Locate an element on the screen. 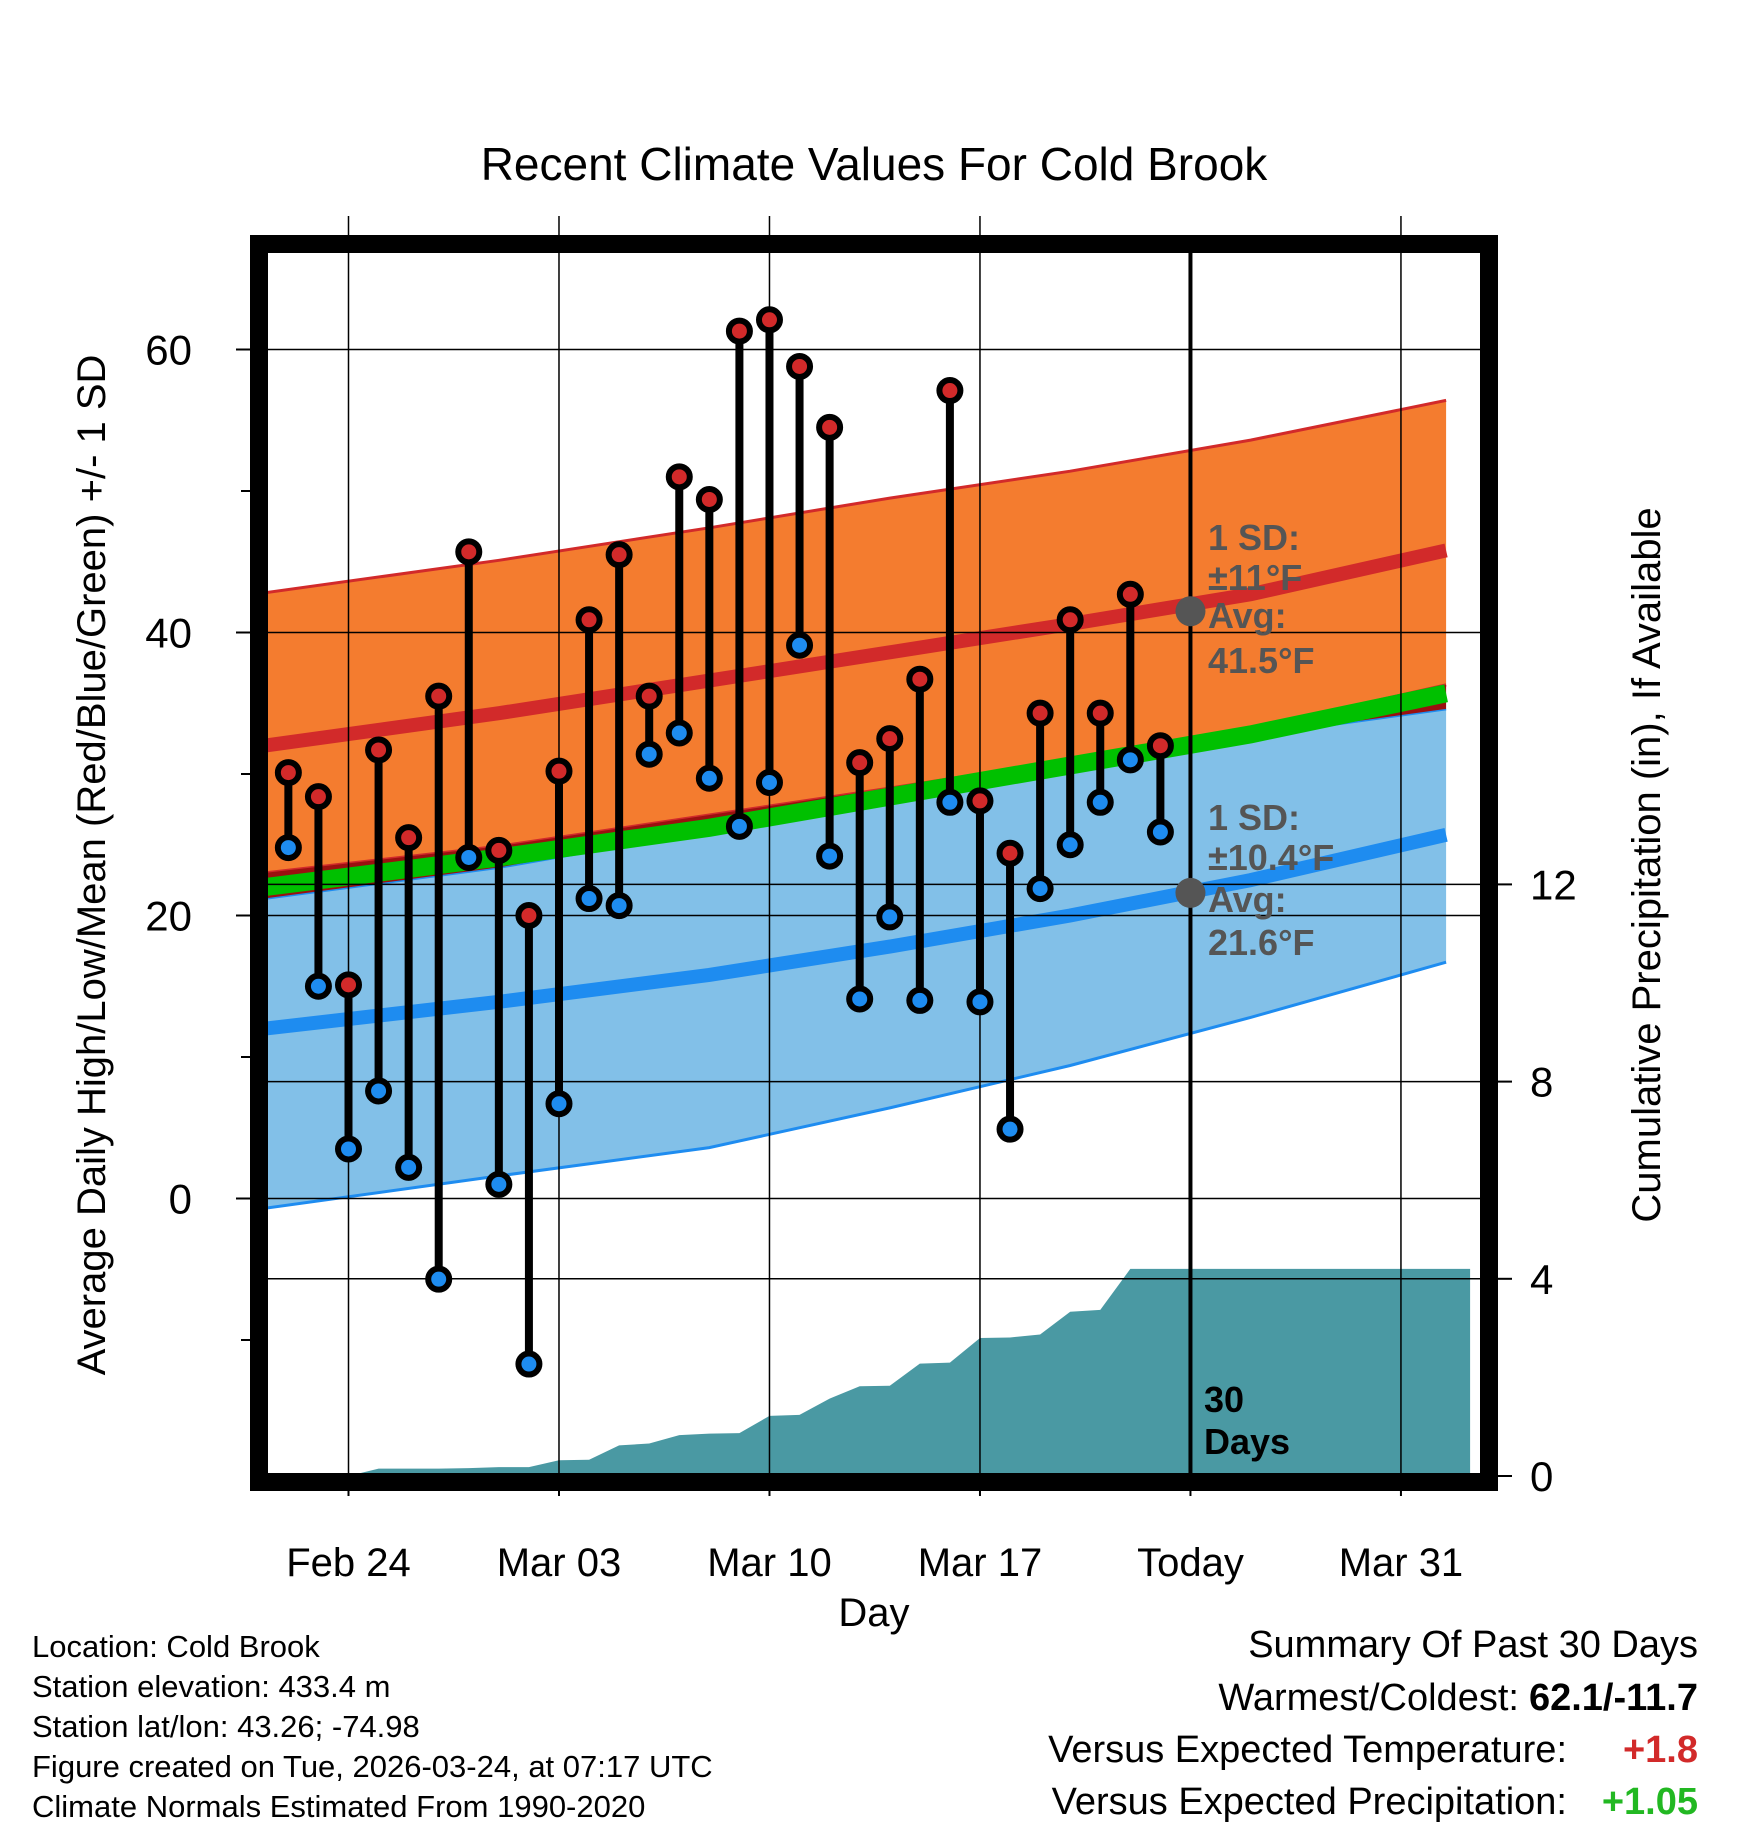  footer-elevation: Station elevation: 433.4 m is located at coordinates (211, 1686).